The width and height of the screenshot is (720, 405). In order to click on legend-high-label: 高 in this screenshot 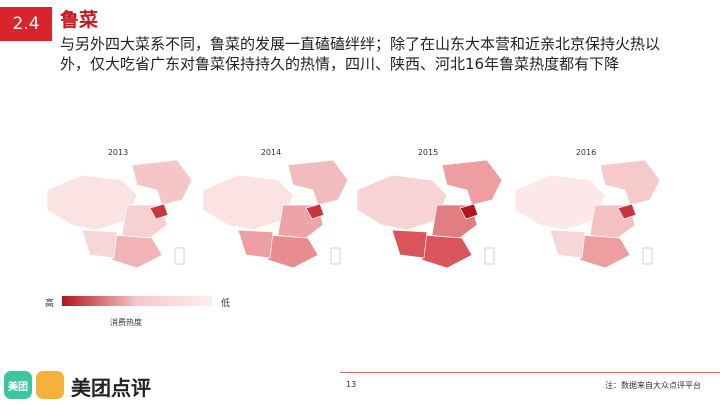, I will do `click(50, 304)`.